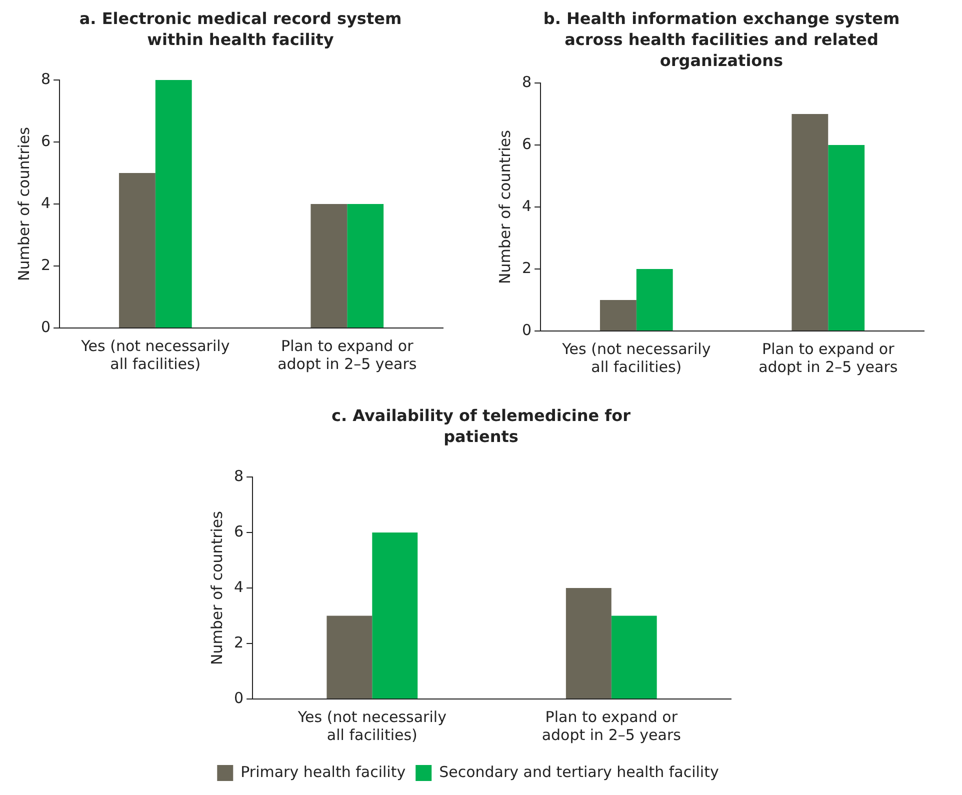  What do you see at coordinates (240, 29) in the screenshot?
I see `chart-title: a. Electronic medical record system within health facility` at bounding box center [240, 29].